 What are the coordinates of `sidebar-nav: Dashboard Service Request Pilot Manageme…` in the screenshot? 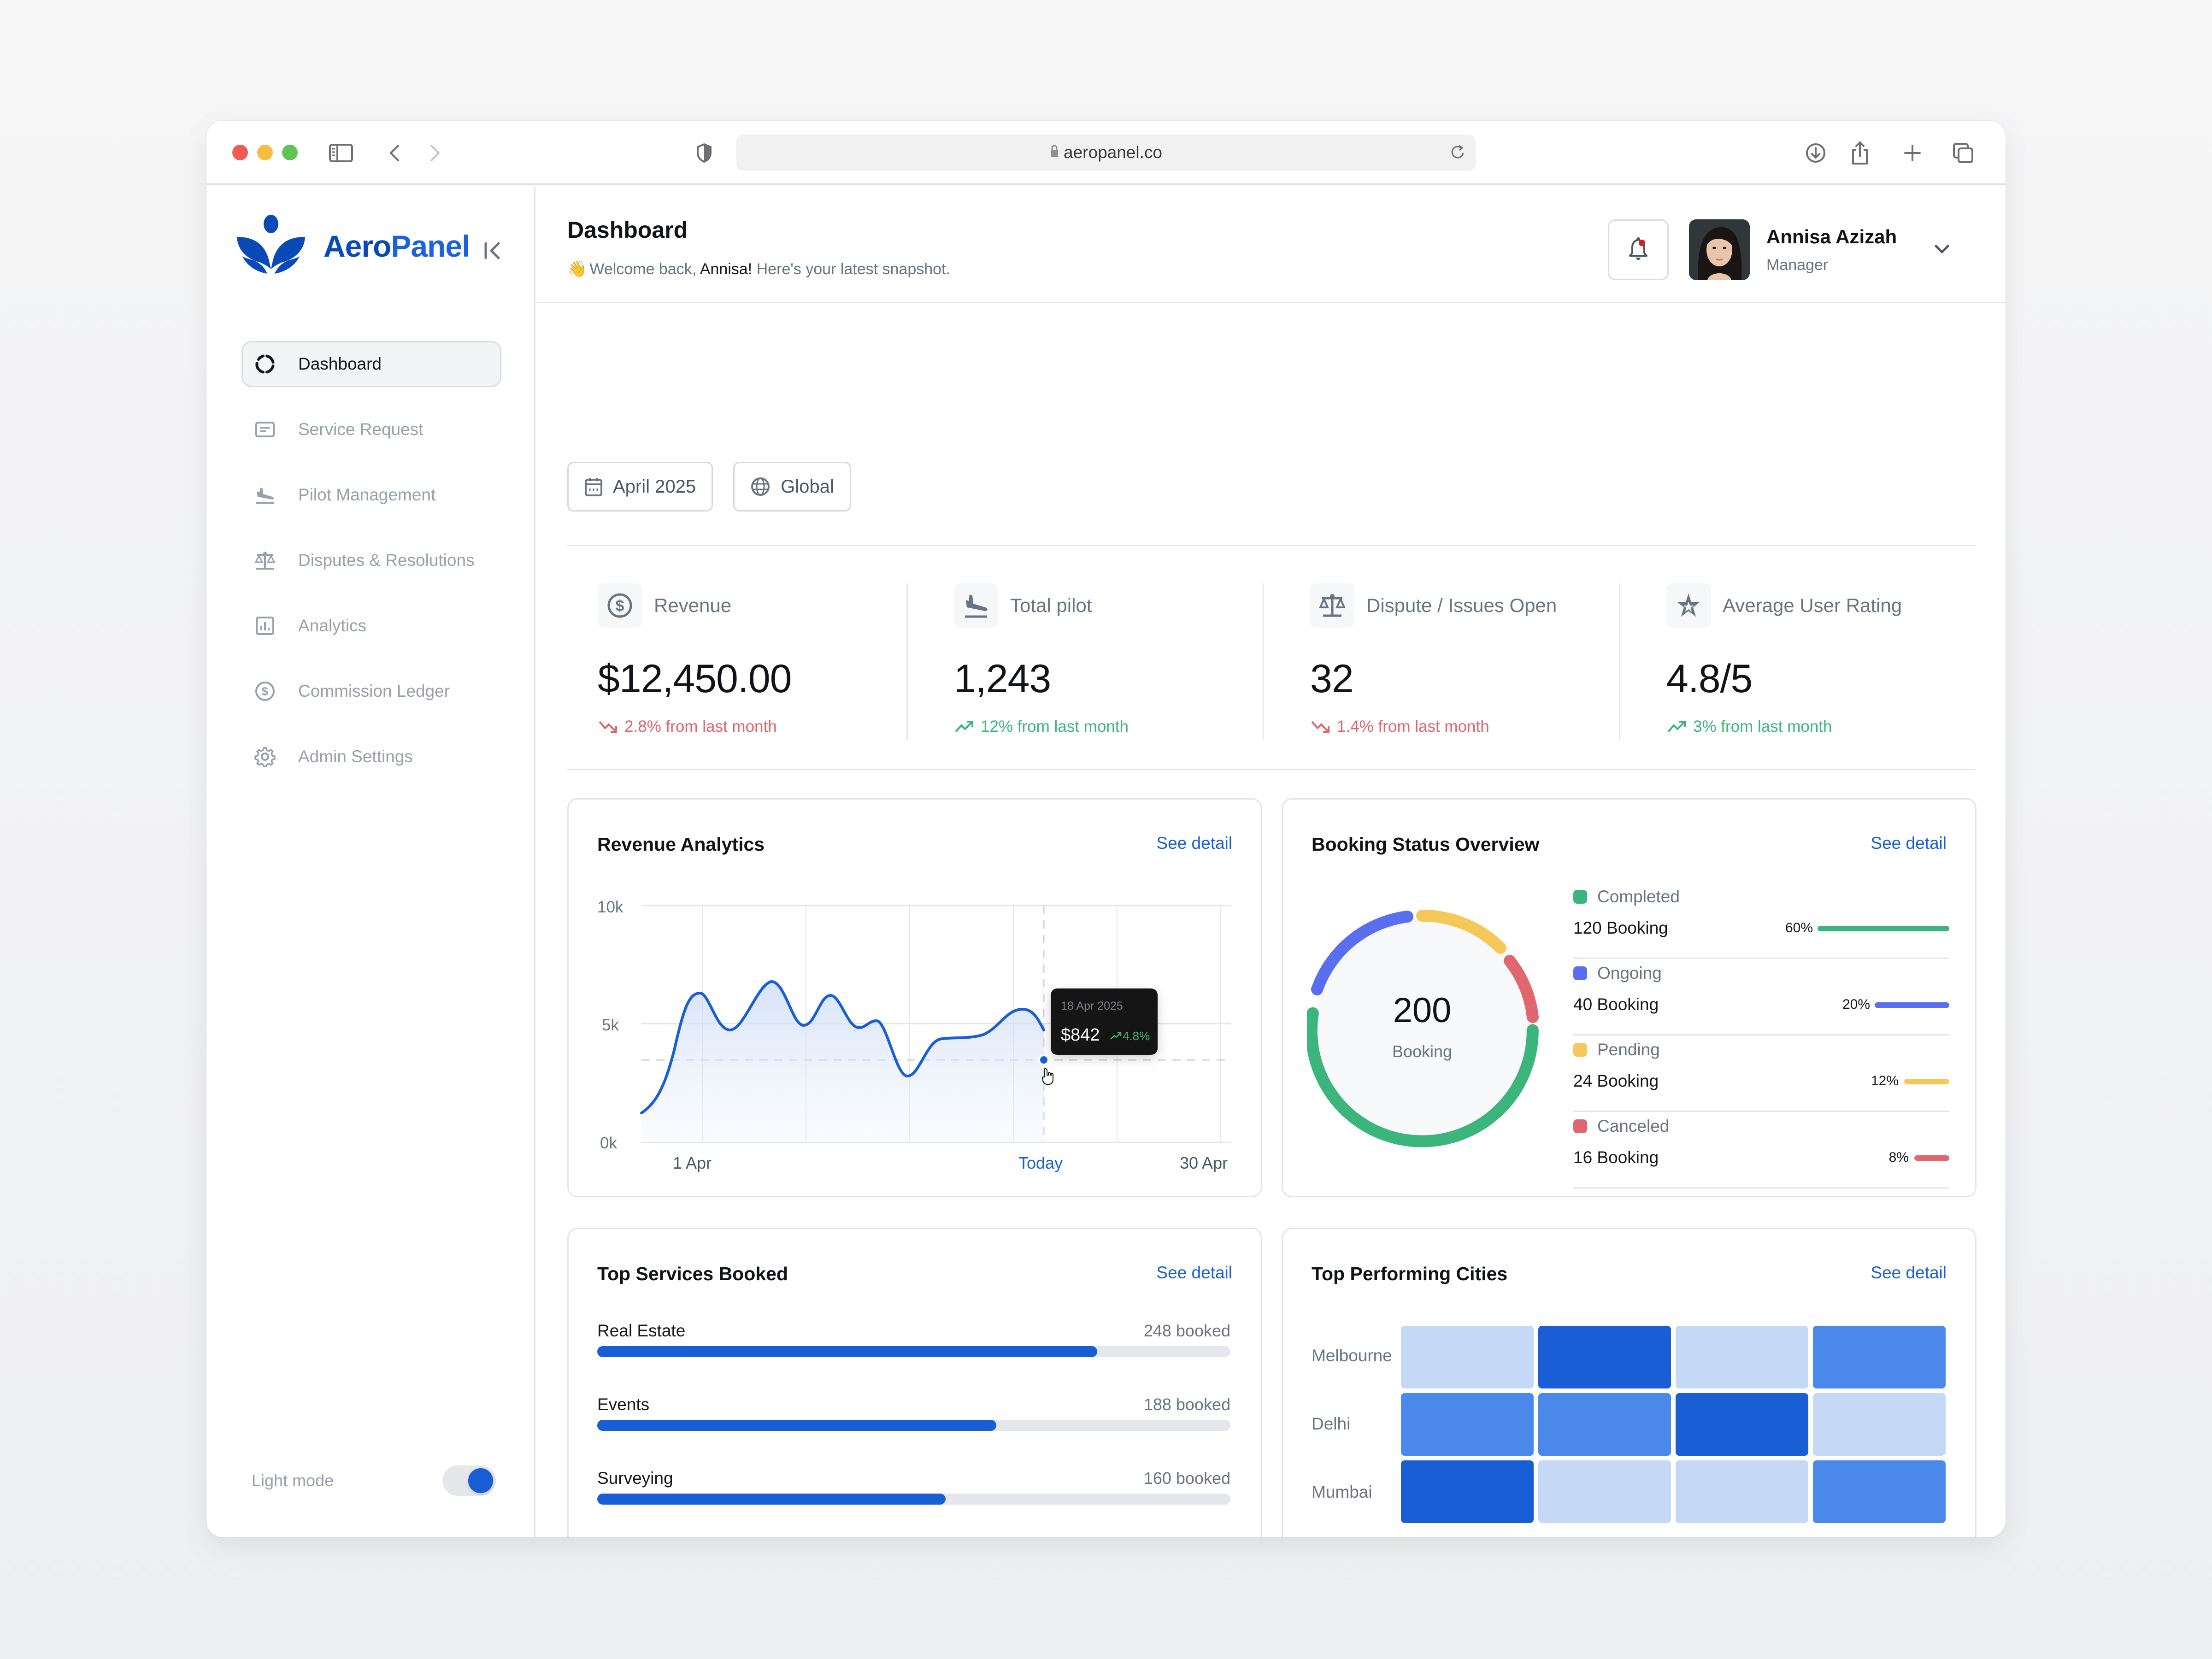 It's located at (371, 570).